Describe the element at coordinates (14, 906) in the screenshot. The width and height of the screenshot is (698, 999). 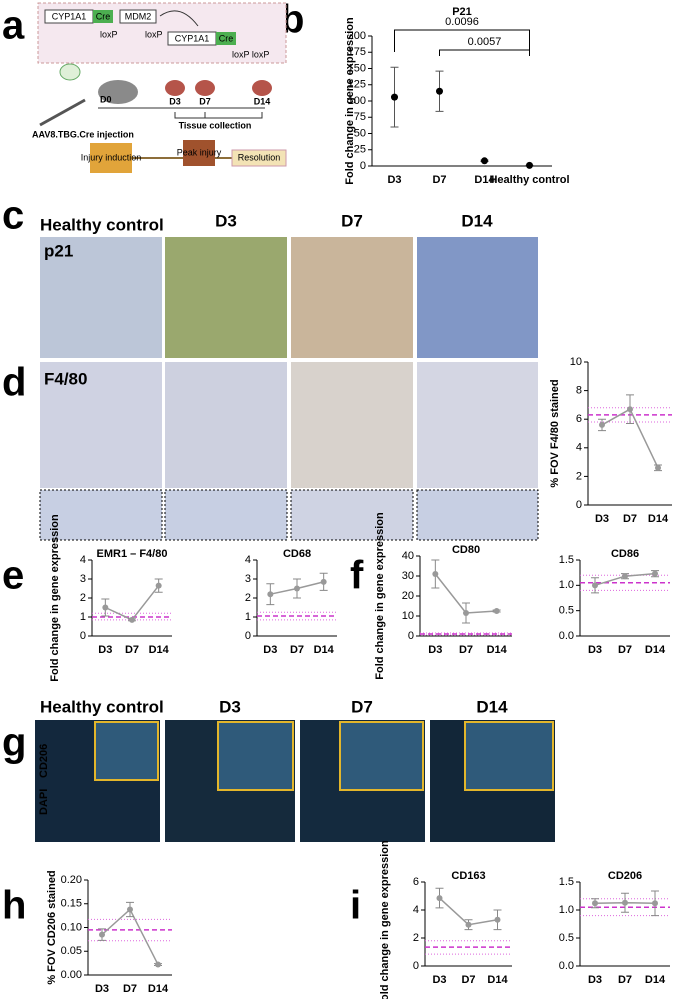
I see `panel-label: h` at that location.